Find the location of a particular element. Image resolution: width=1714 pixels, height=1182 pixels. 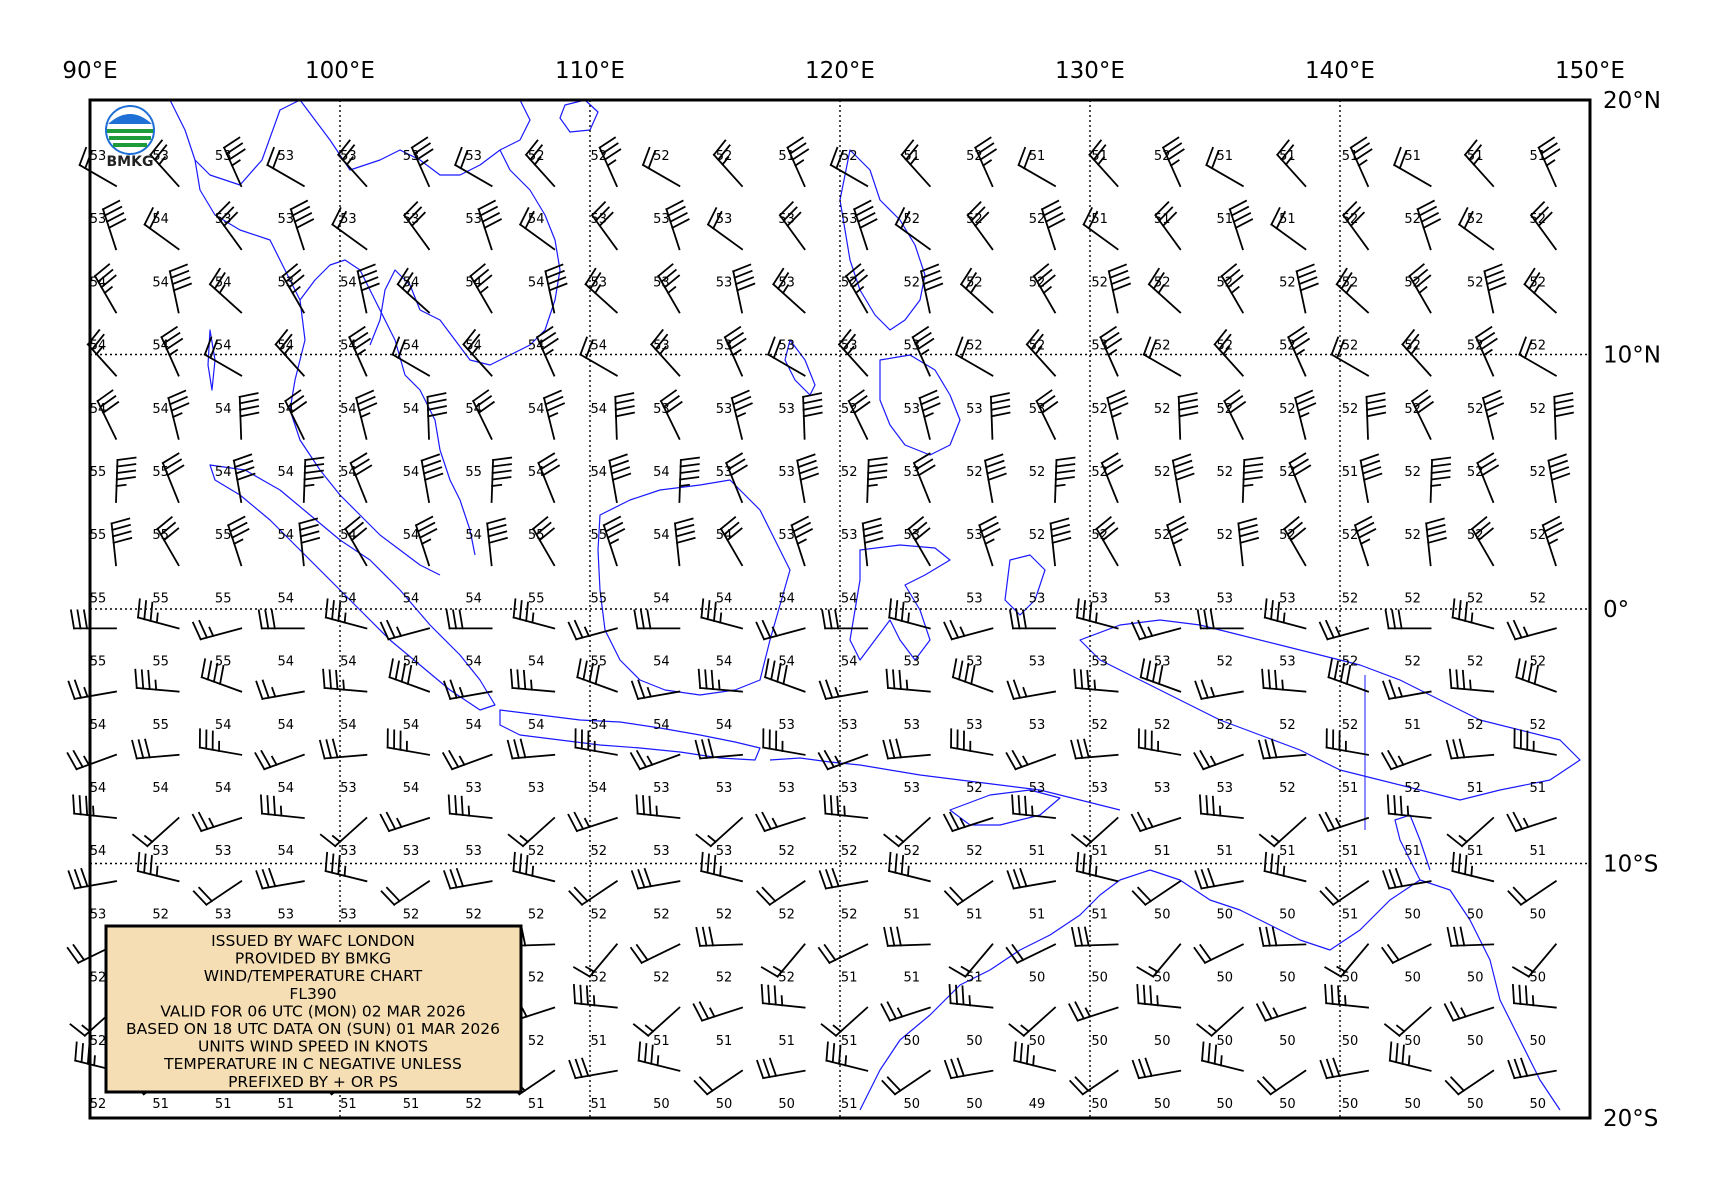

latitude-label: 20°N is located at coordinates (1632, 101).